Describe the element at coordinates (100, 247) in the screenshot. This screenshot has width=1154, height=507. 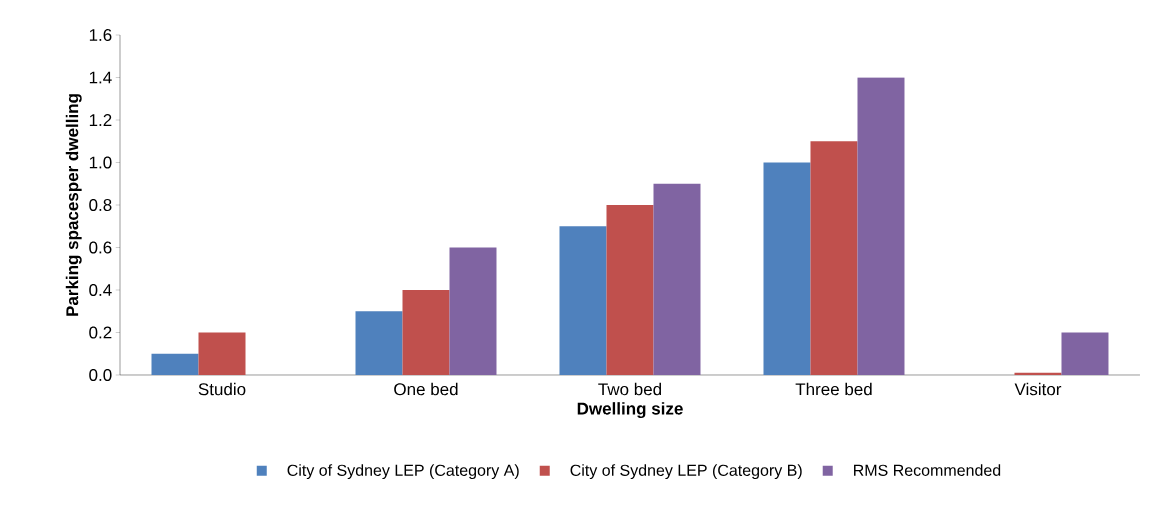
I see `y-tick-label: 0.6` at that location.